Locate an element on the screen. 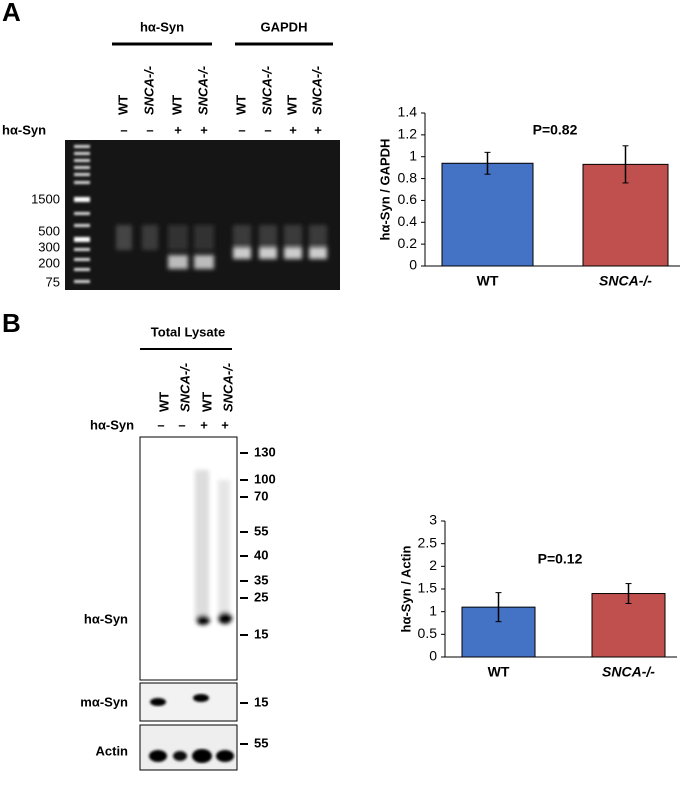  marker-label: 70 is located at coordinates (261, 495).